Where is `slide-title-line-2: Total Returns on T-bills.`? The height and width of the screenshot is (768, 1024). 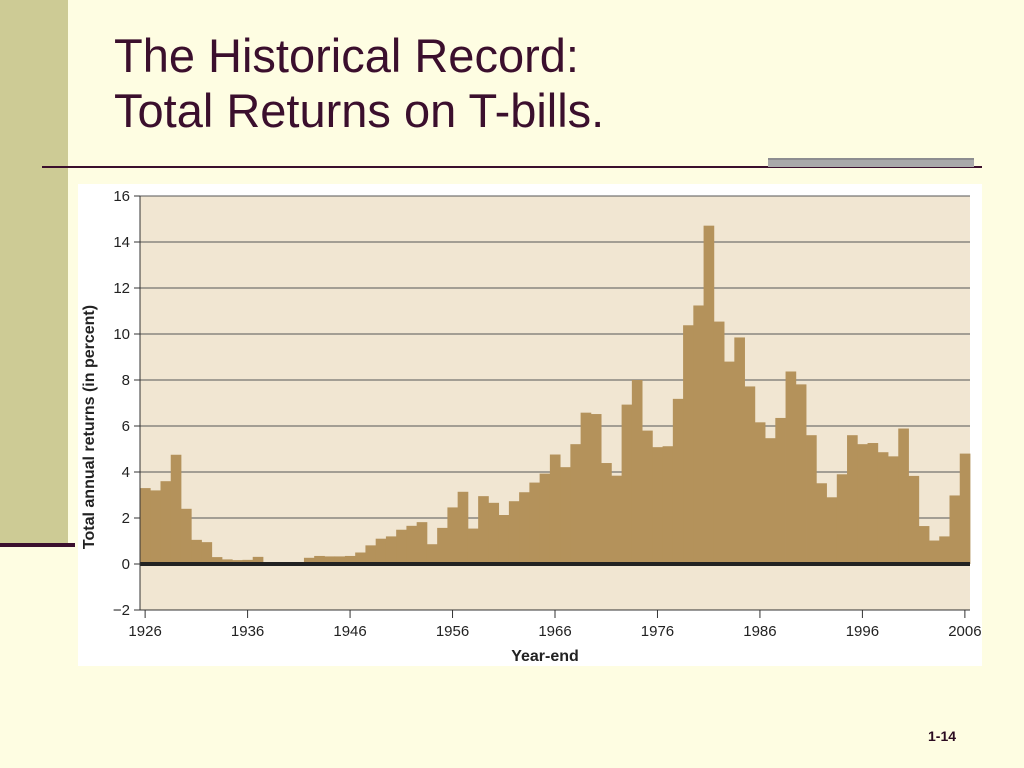 slide-title-line-2: Total Returns on T-bills. is located at coordinates (359, 110).